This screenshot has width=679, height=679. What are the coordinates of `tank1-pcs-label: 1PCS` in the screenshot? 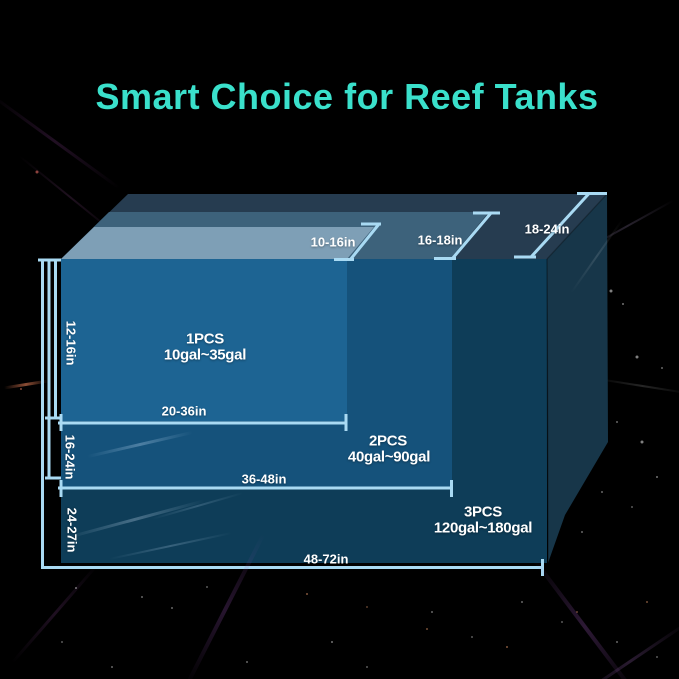 It's located at (205, 339).